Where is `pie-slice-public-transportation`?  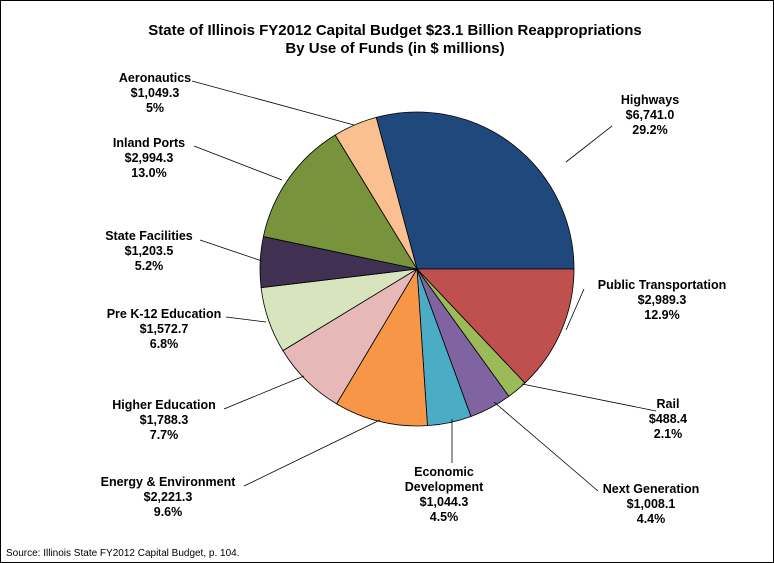
pie-slice-public-transportation is located at coordinates (495, 326).